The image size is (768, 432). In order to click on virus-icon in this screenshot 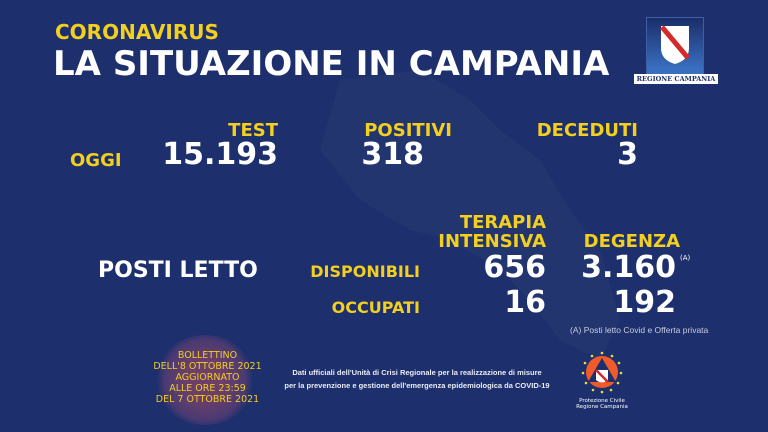, I will do `click(205, 380)`.